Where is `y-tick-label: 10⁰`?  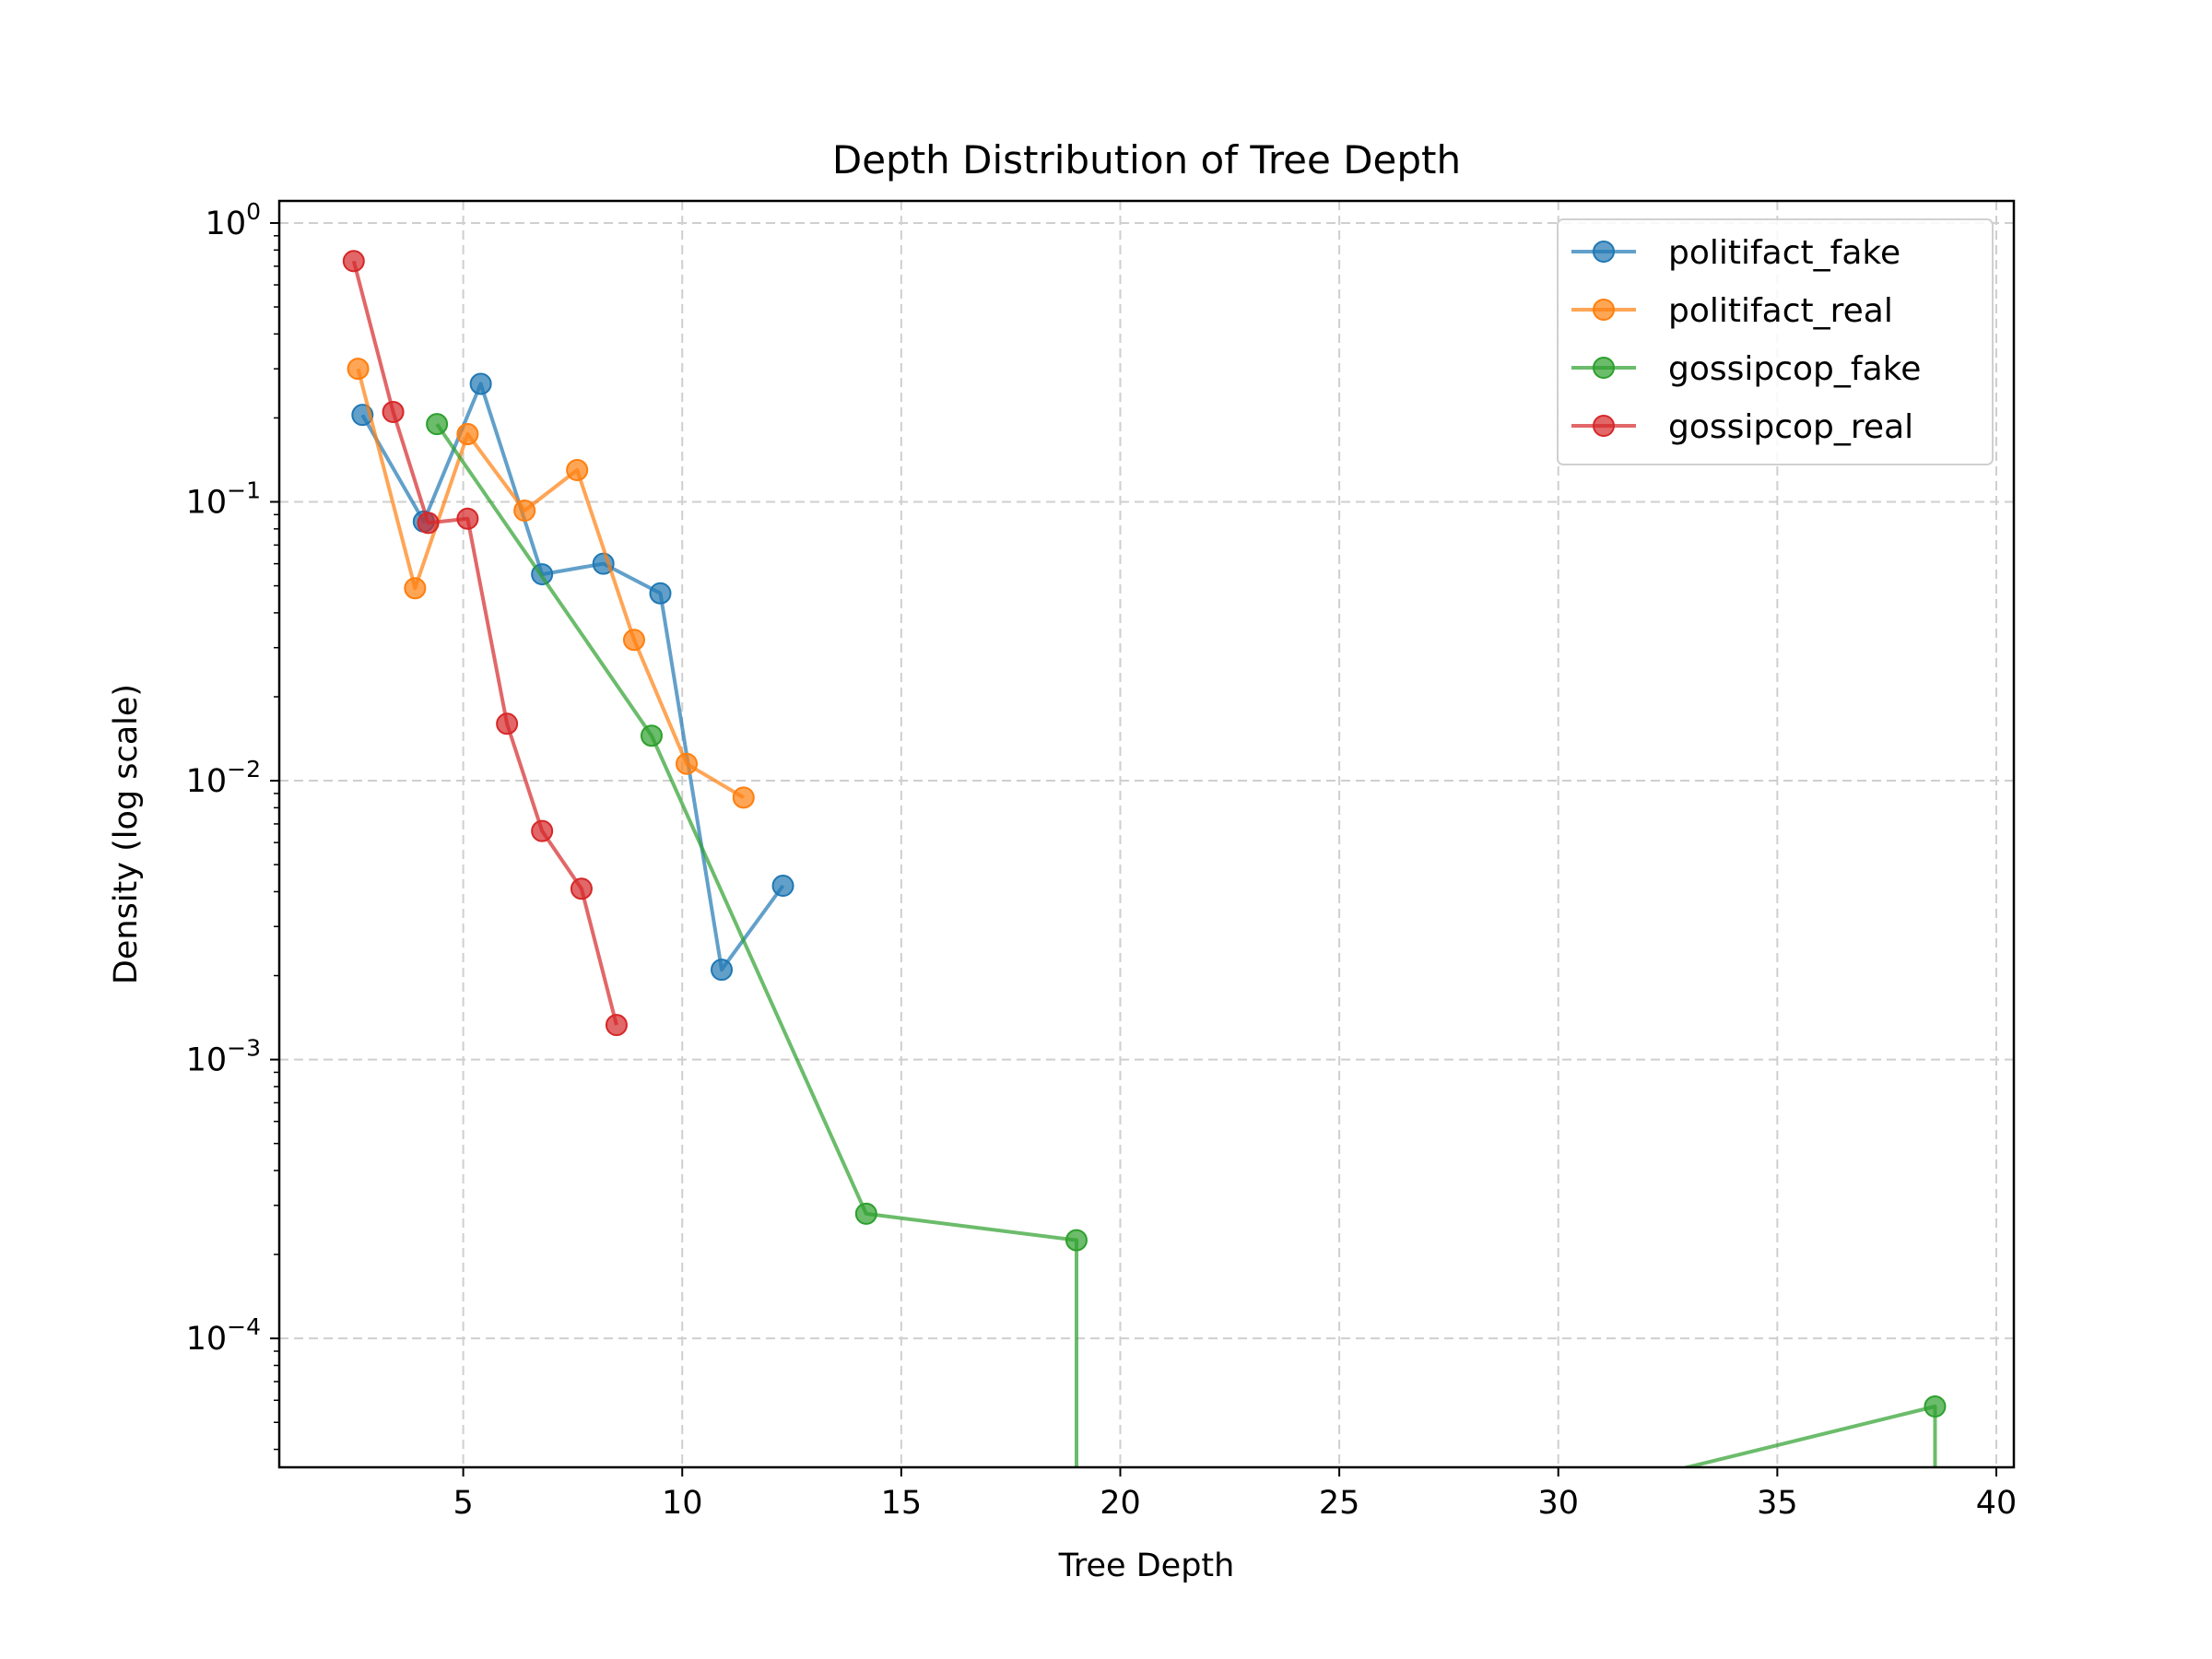 y-tick-label: 10⁰ is located at coordinates (233, 220).